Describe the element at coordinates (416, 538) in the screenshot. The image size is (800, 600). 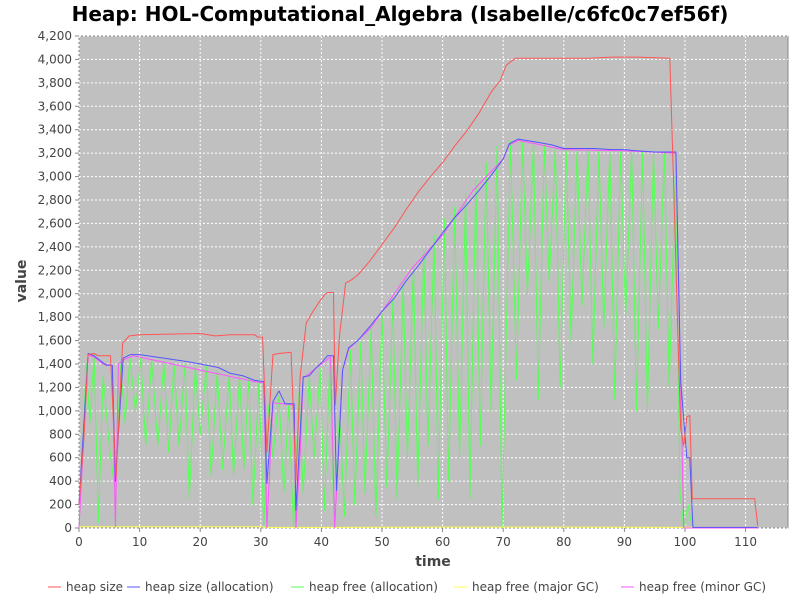
I see `x-axis: 0 10 20 30 40 50 60 70 80 90 100 110` at that location.